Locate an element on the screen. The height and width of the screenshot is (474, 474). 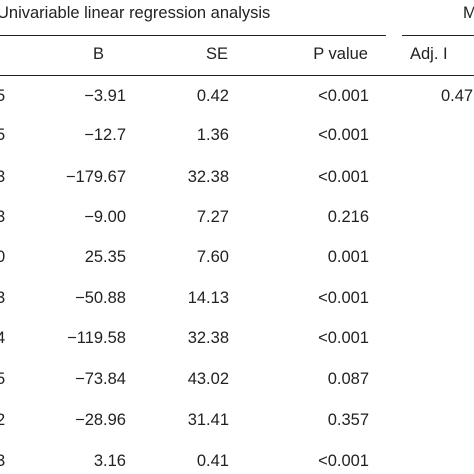
row-lead-cell: 2 is located at coordinates (3, 420).